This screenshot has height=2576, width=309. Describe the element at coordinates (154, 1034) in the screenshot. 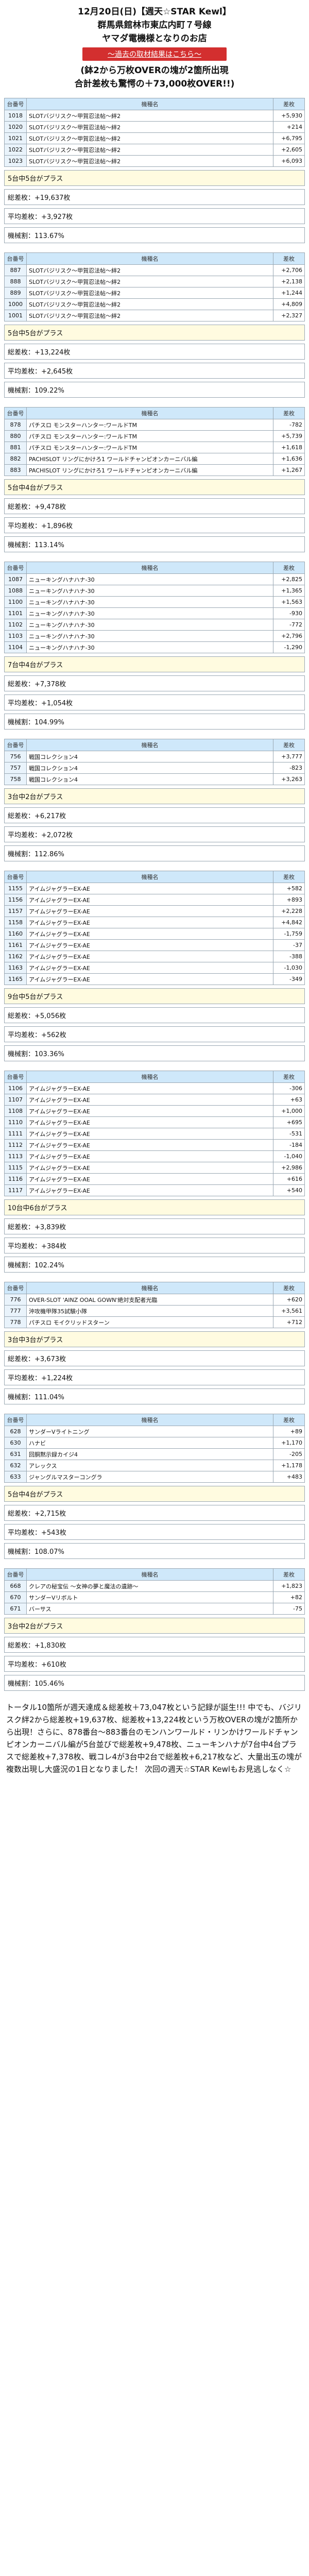

I see `section-average: 平均差枚：+562枚` at that location.